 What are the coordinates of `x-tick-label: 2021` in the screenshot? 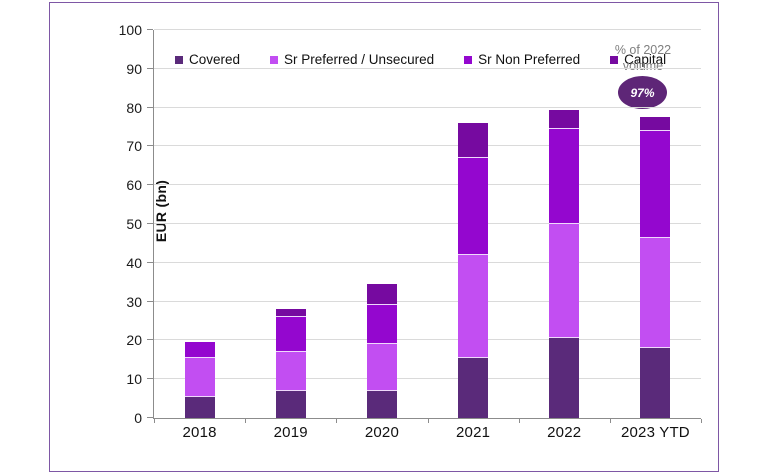 It's located at (473, 432).